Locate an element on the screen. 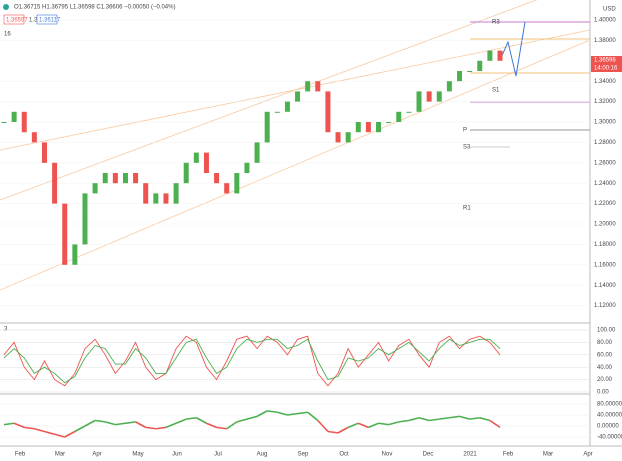 Image resolution: width=622 pixels, height=461 pixels. x-tick-label: Dec is located at coordinates (428, 455).